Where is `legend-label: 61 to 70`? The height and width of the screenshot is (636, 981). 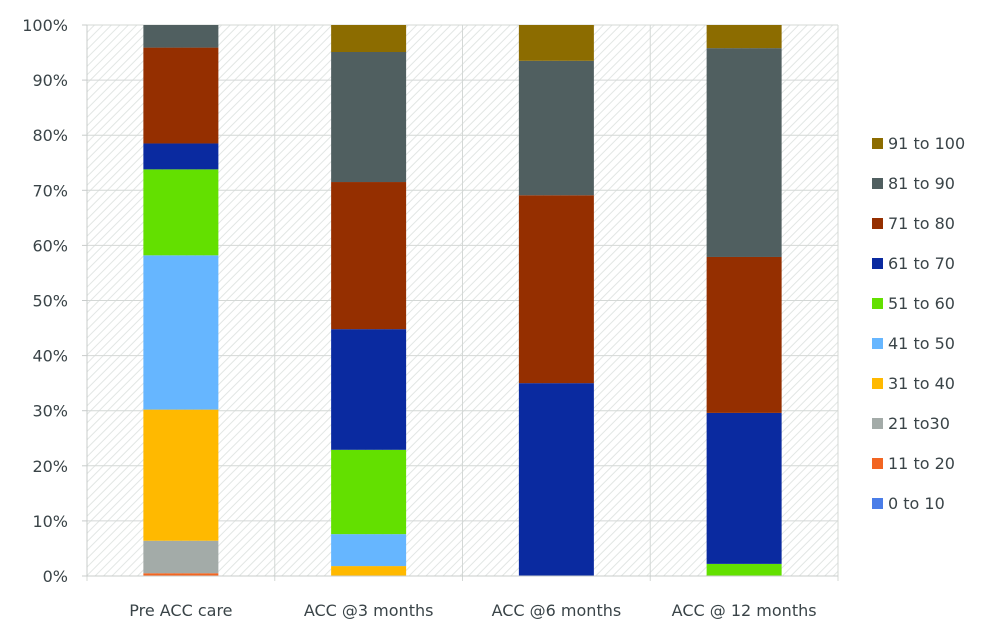 legend-label: 61 to 70 is located at coordinates (921, 263).